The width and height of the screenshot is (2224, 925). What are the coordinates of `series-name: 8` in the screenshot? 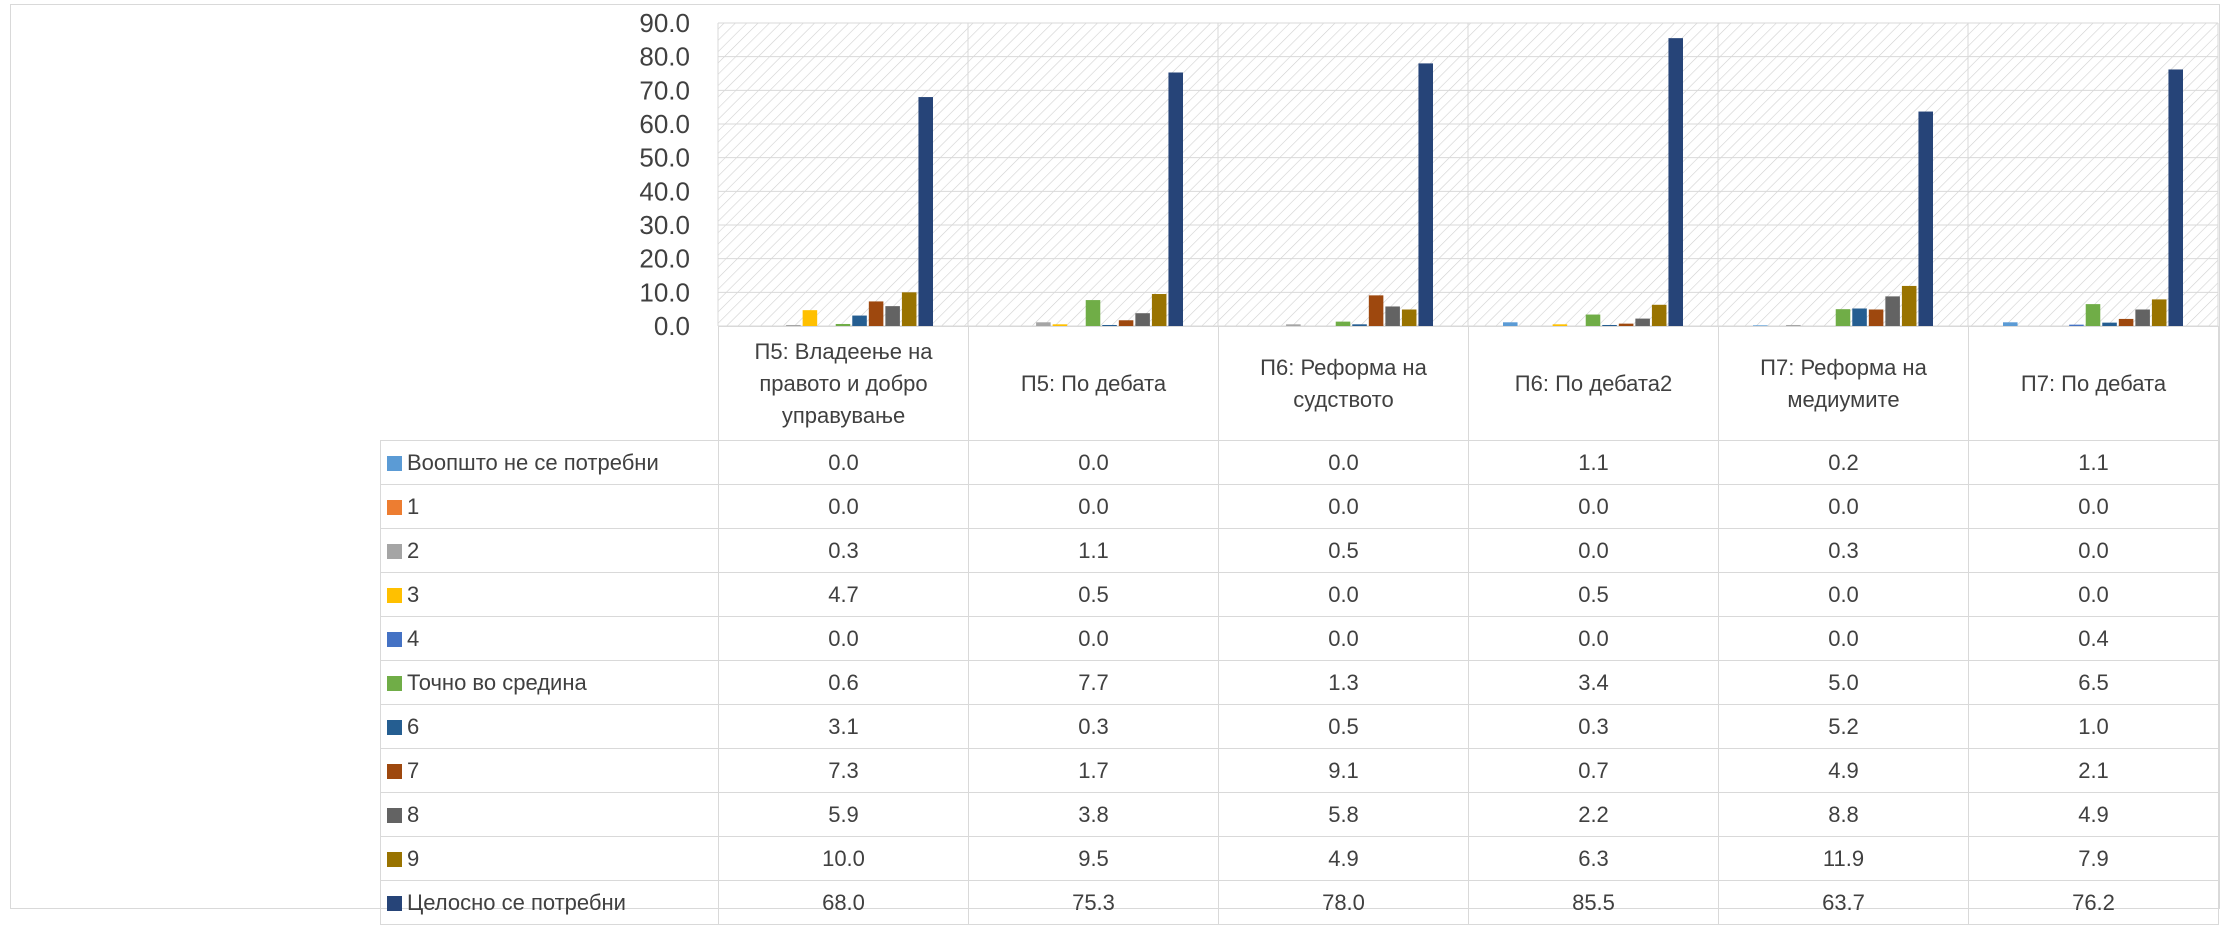 It's located at (413, 814).